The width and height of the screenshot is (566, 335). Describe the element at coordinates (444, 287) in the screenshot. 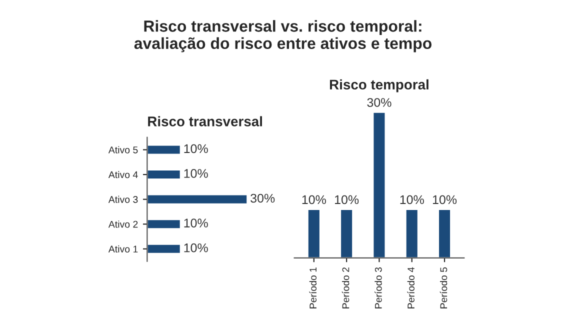

I see `x-tick-label: Período 5` at that location.